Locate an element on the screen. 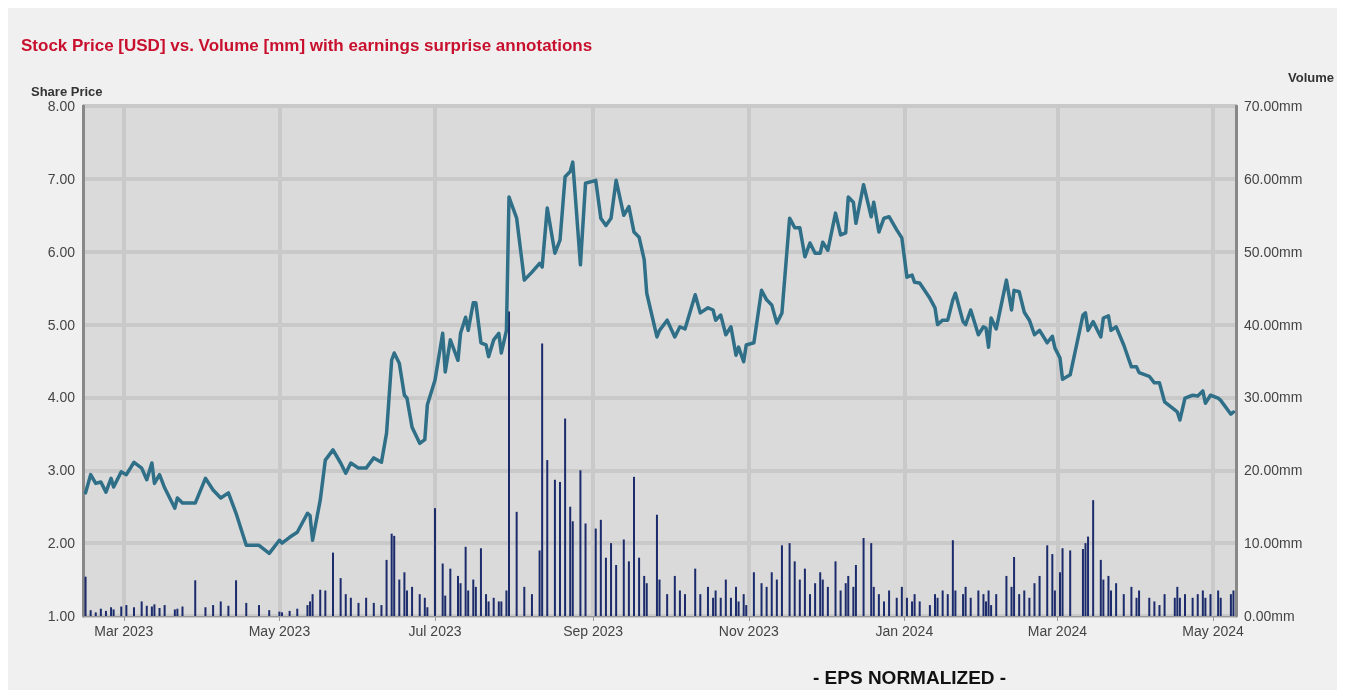 The image size is (1345, 698). x-tick-label: Jan 2024 is located at coordinates (904, 631).